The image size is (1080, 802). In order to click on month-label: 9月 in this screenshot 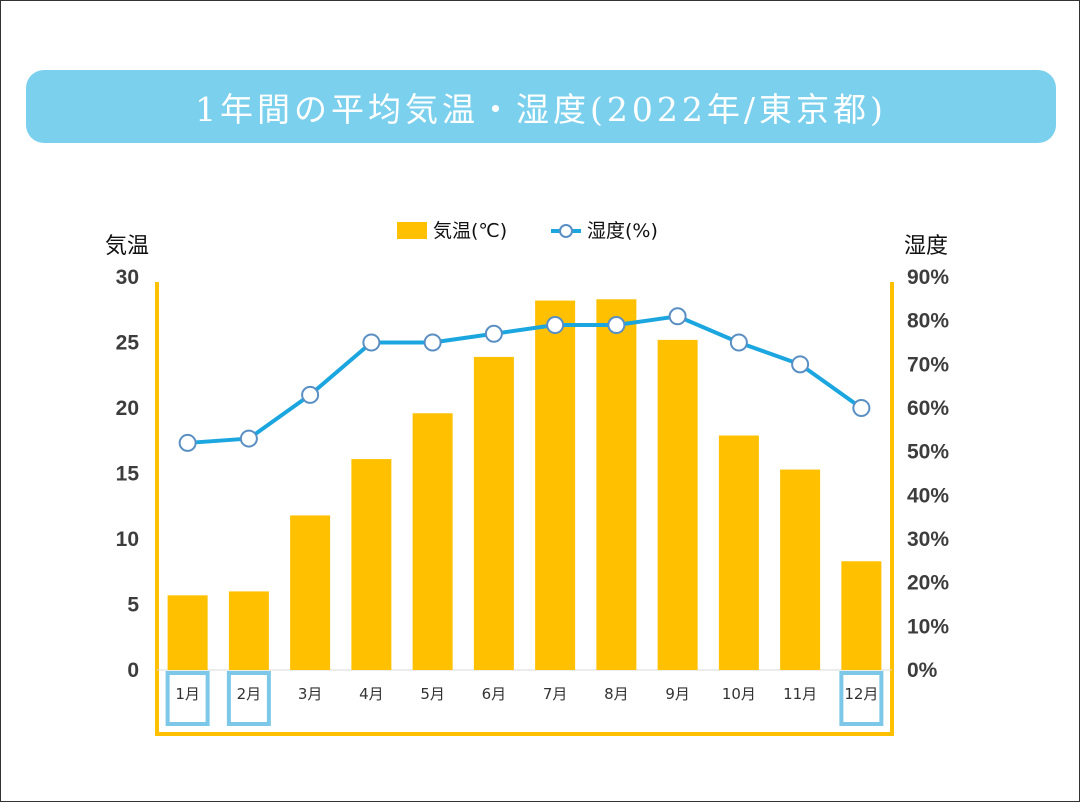, I will do `click(677, 694)`.